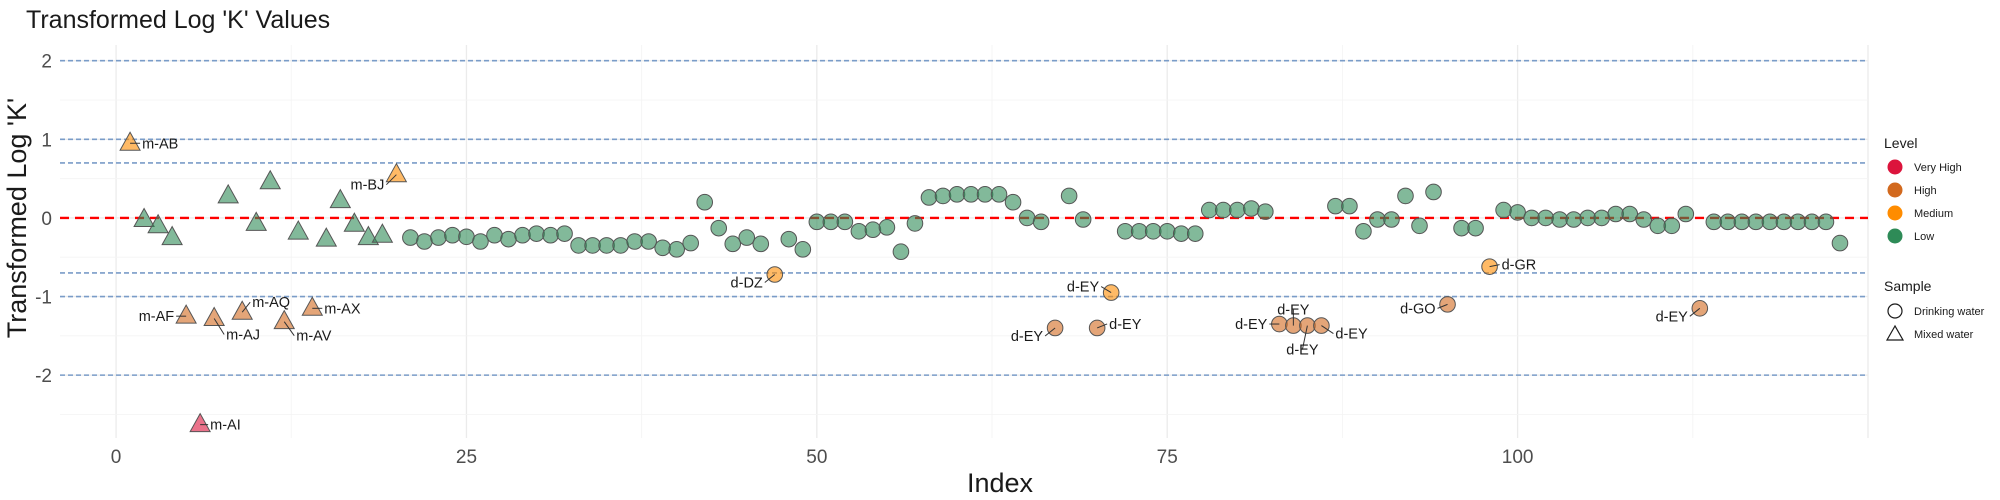 The image size is (2000, 500). Describe the element at coordinates (46, 140) in the screenshot. I see `y-tick-label: 1` at that location.